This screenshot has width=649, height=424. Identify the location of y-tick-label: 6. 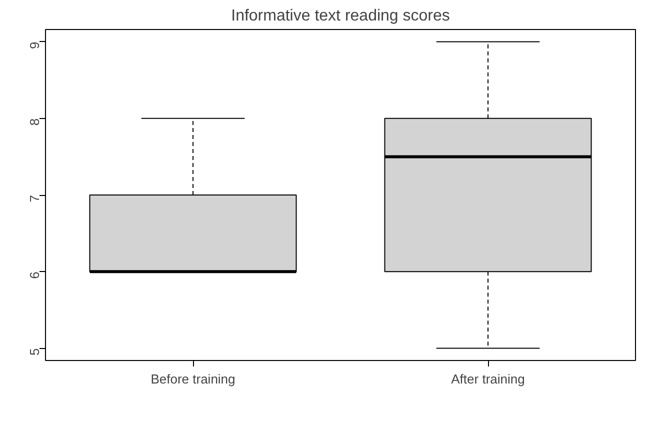
(34, 275).